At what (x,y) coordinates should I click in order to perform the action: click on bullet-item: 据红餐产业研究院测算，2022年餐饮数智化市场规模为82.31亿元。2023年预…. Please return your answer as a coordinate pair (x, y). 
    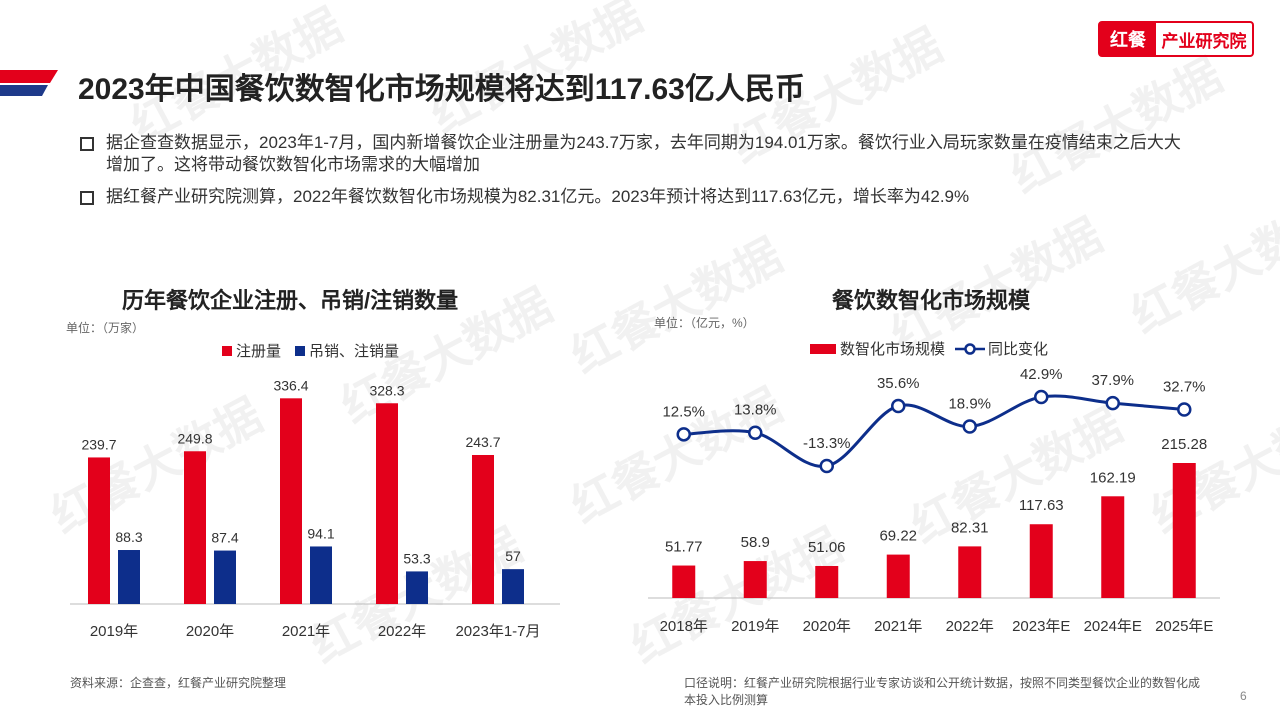
    Looking at the image, I should click on (635, 197).